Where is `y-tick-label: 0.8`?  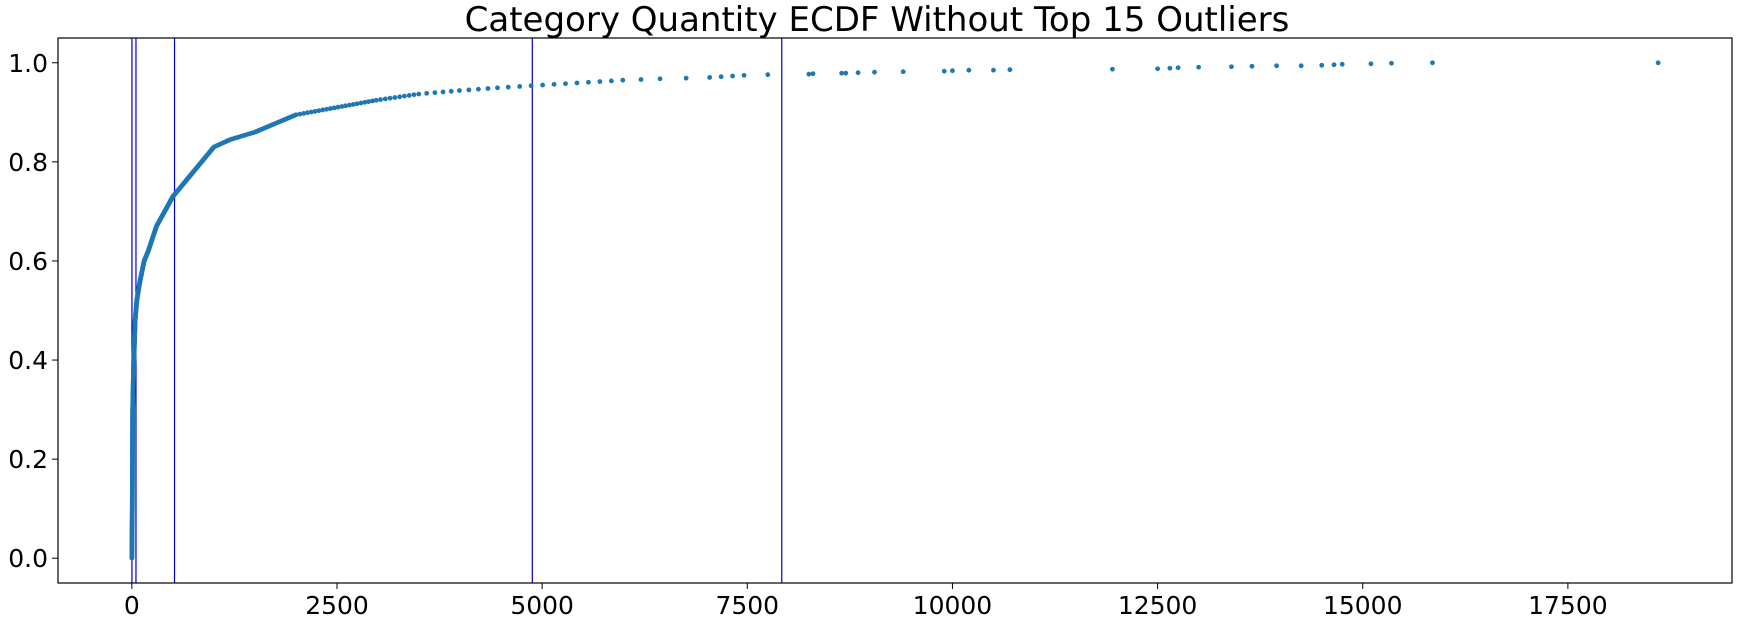
y-tick-label: 0.8 is located at coordinates (28, 162).